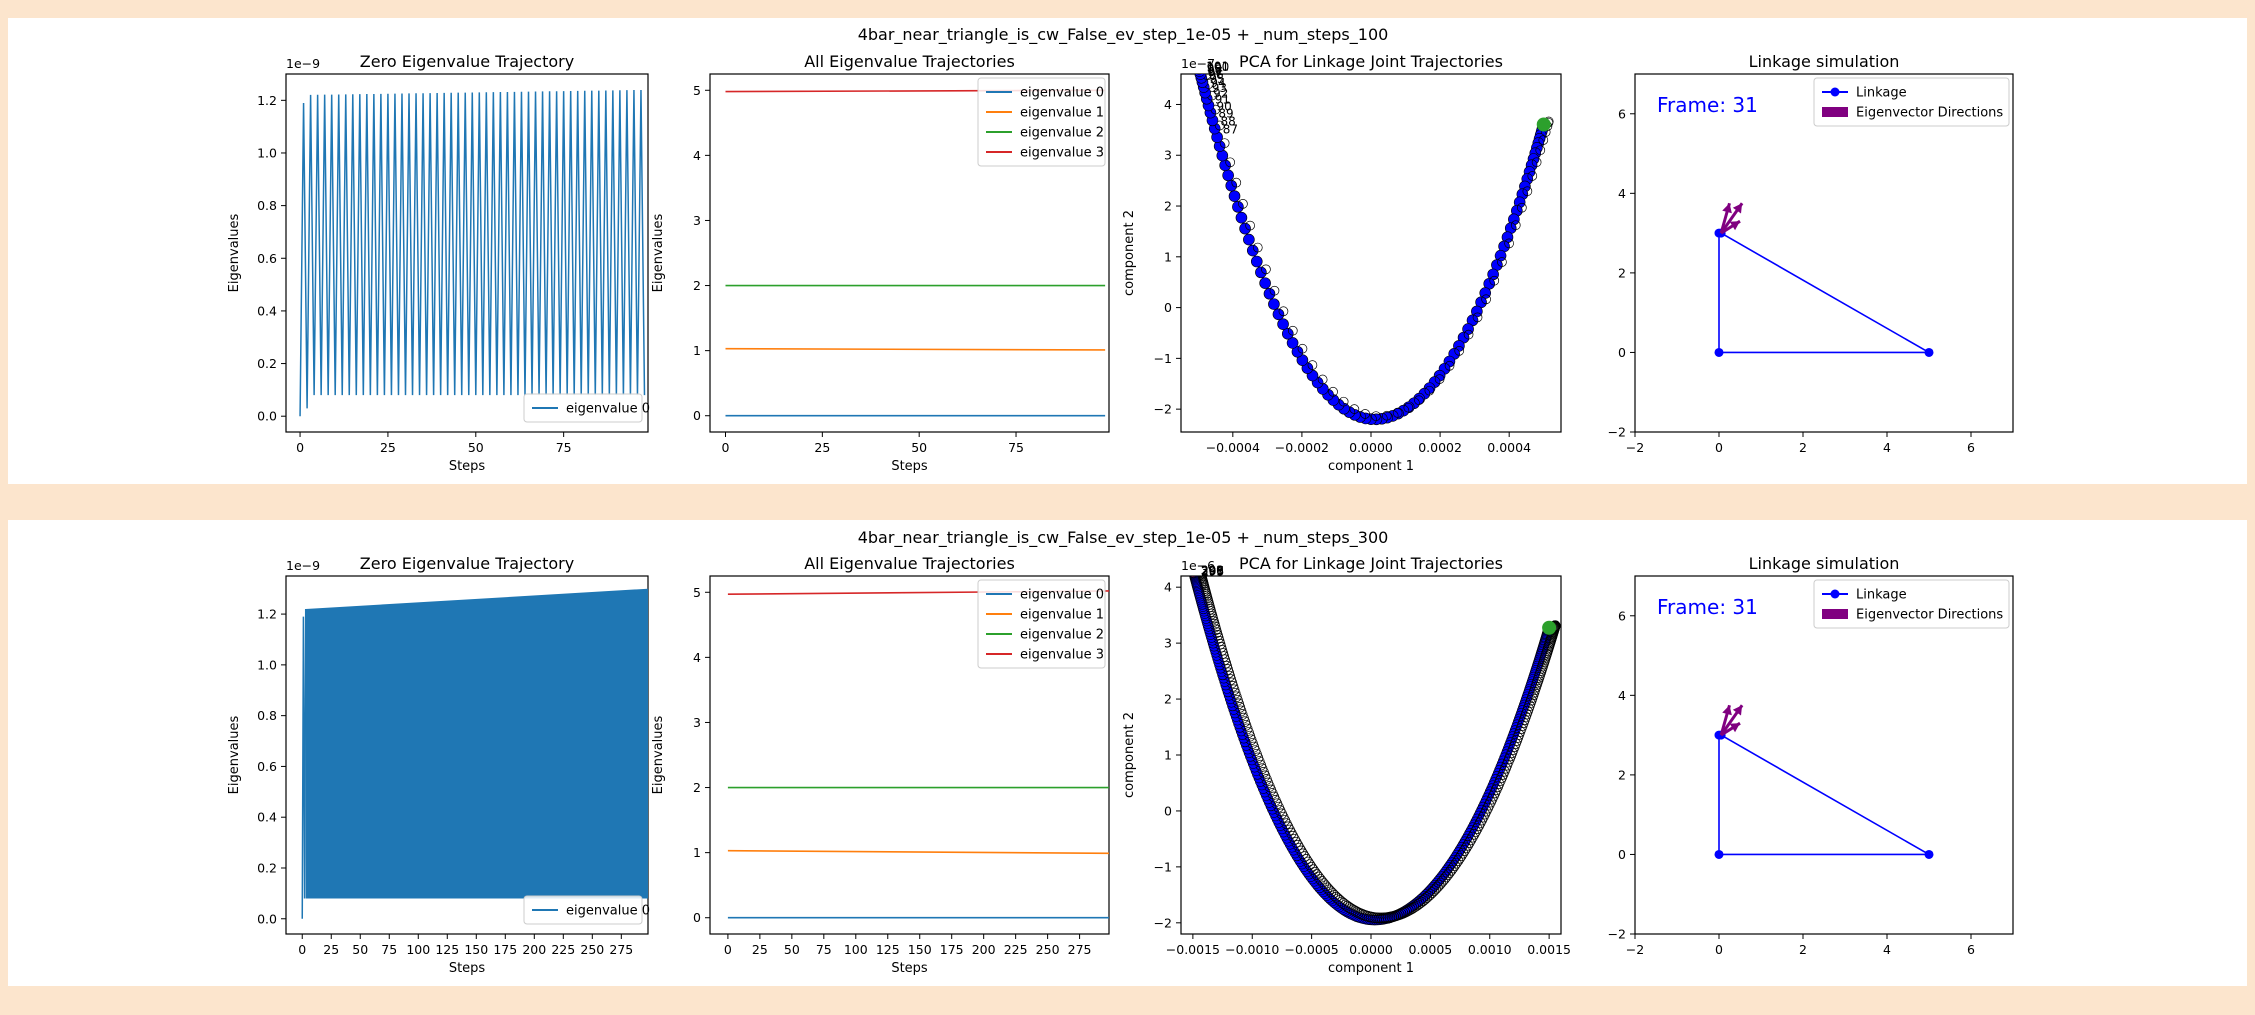  What do you see at coordinates (467, 466) in the screenshot?
I see `zero-ev-xlabel: Steps` at bounding box center [467, 466].